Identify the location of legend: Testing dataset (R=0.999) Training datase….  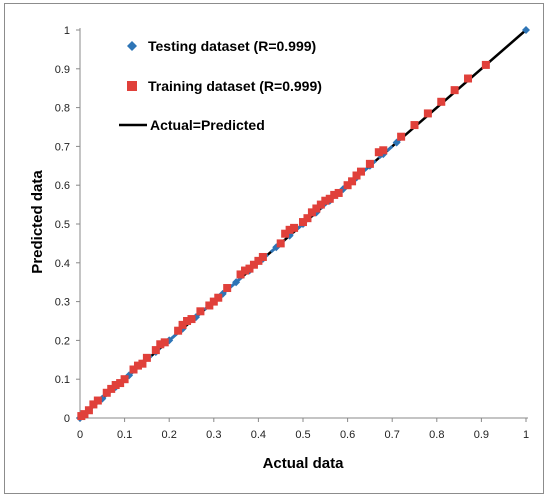
(220, 85).